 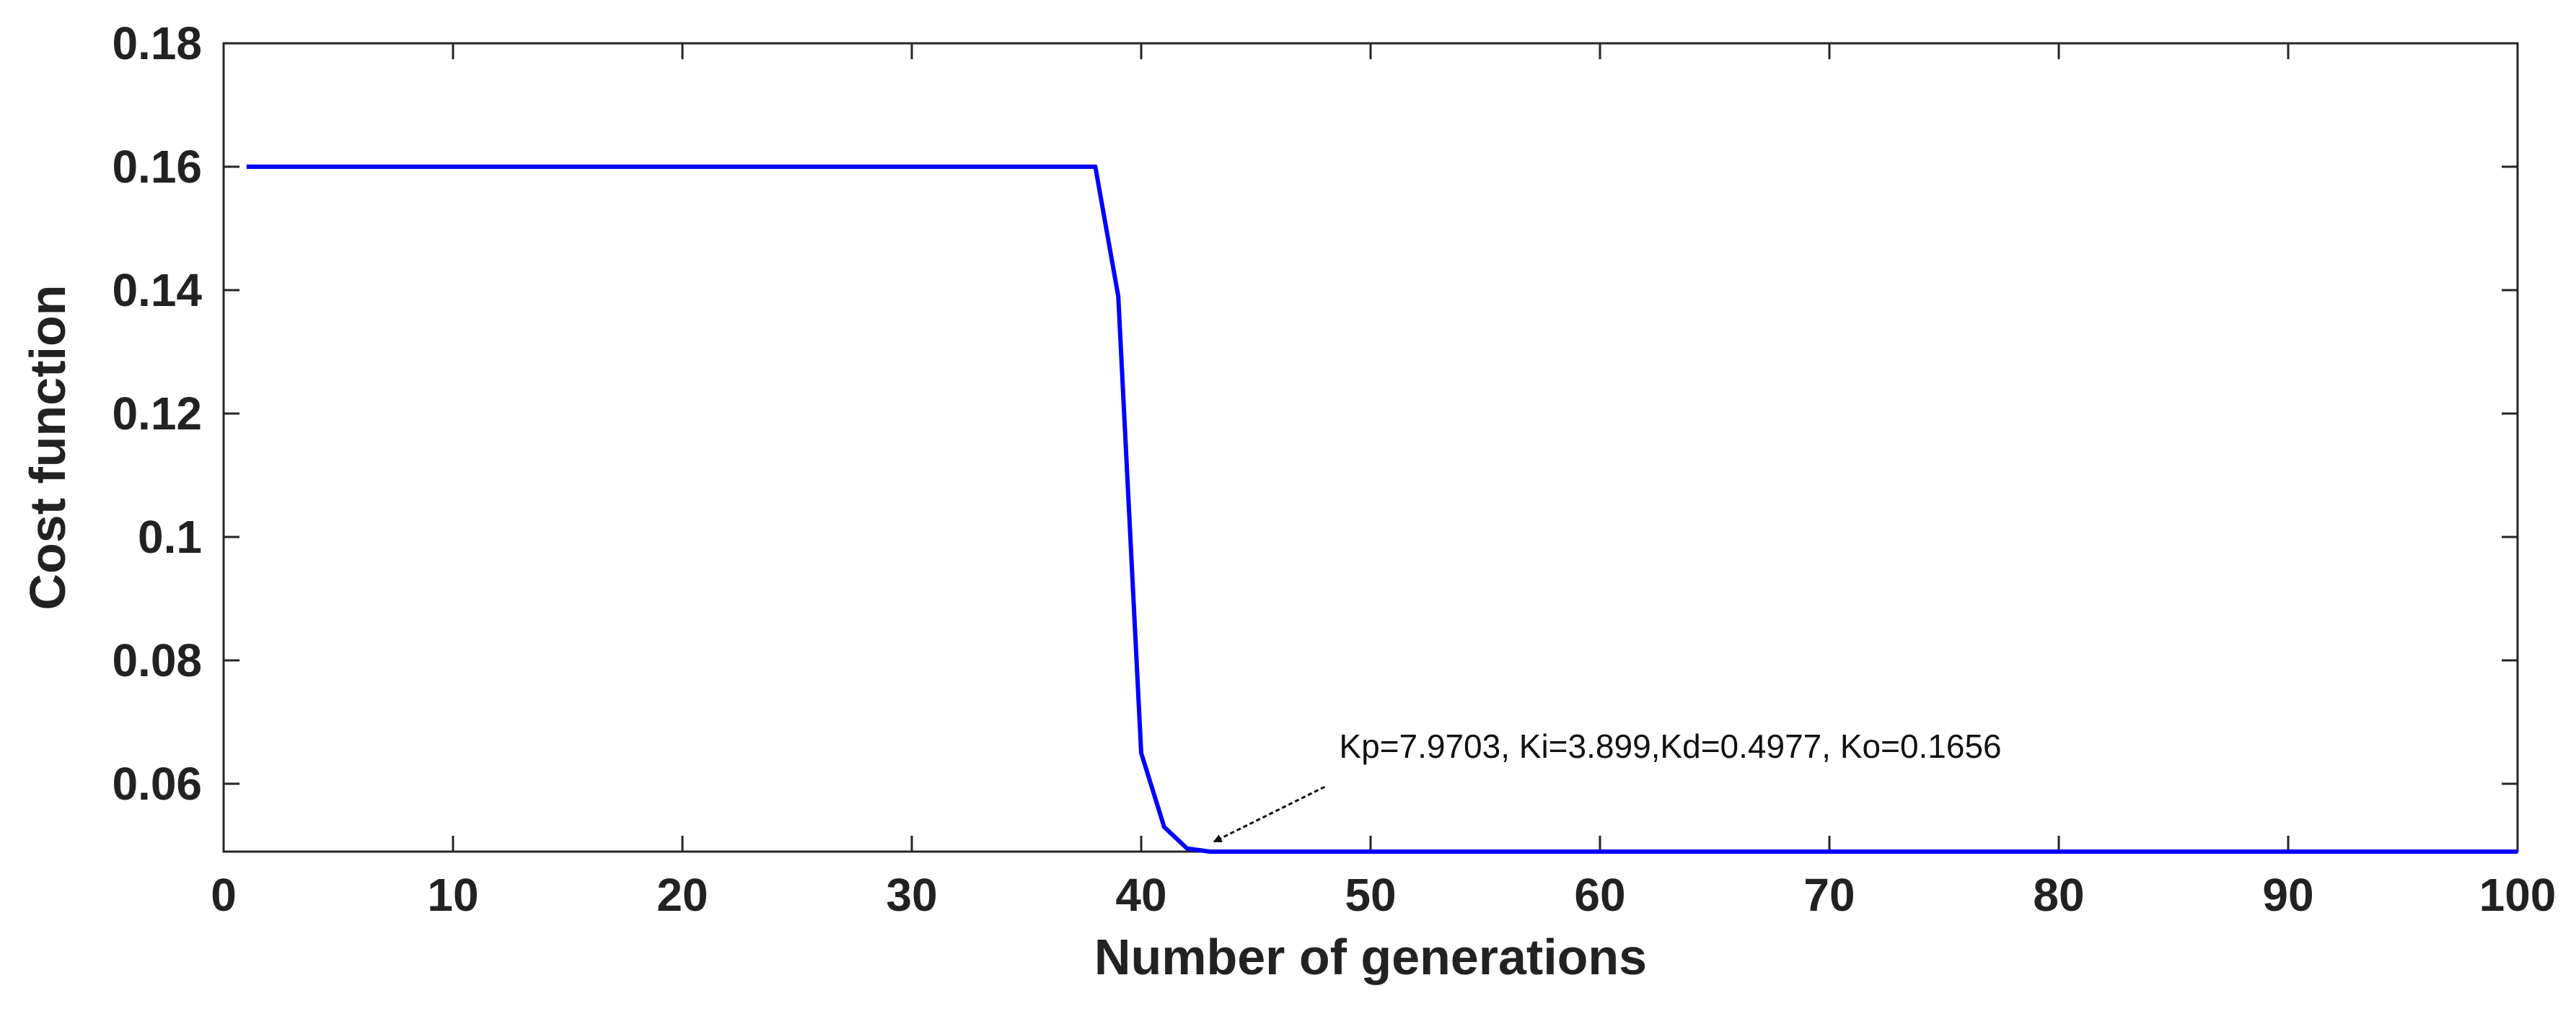 What do you see at coordinates (1370, 957) in the screenshot?
I see `x-axis-title: Number of generations` at bounding box center [1370, 957].